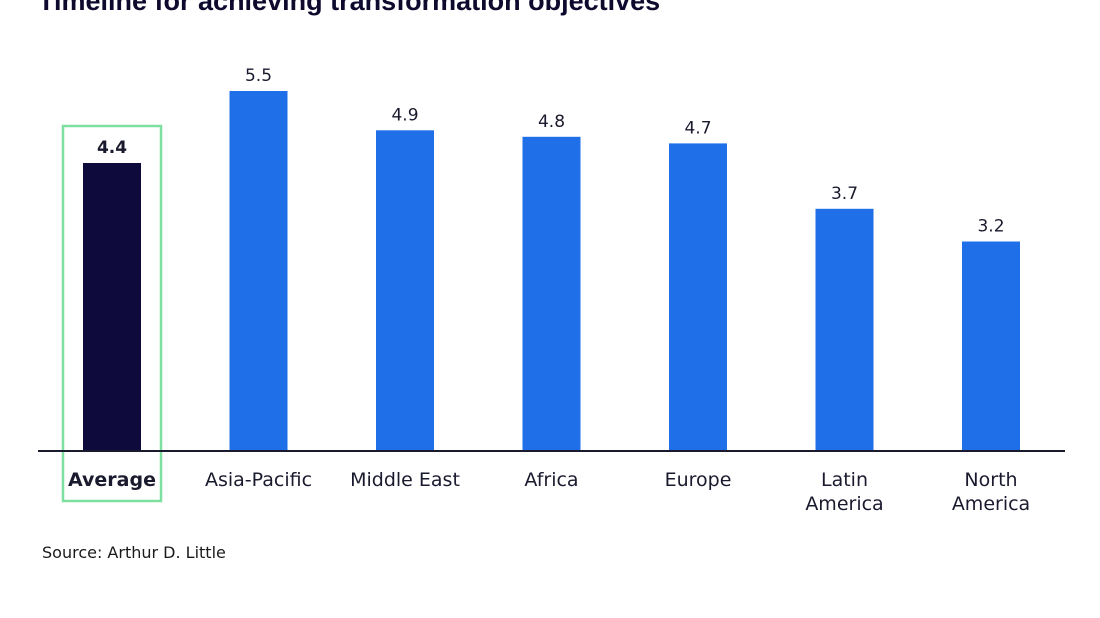  I want to click on bar-europe, so click(698, 297).